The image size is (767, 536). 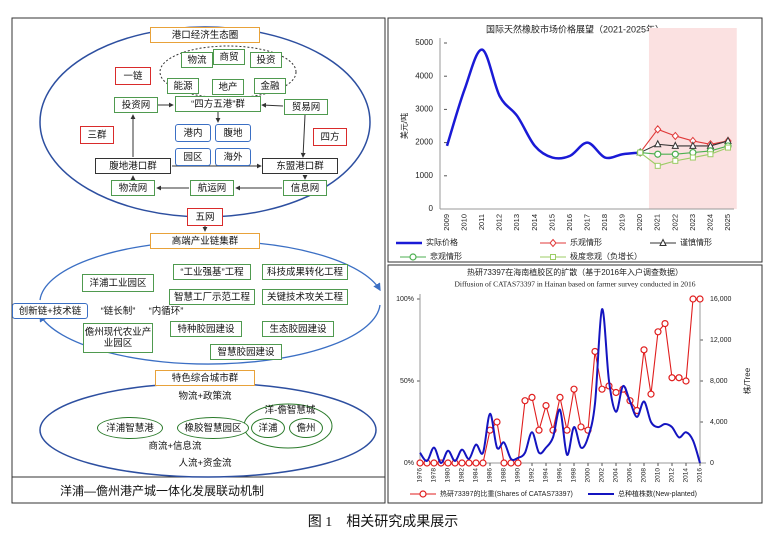 What do you see at coordinates (747, 380) in the screenshot?
I see `y2-axis-label: 株/Tree` at bounding box center [747, 380].